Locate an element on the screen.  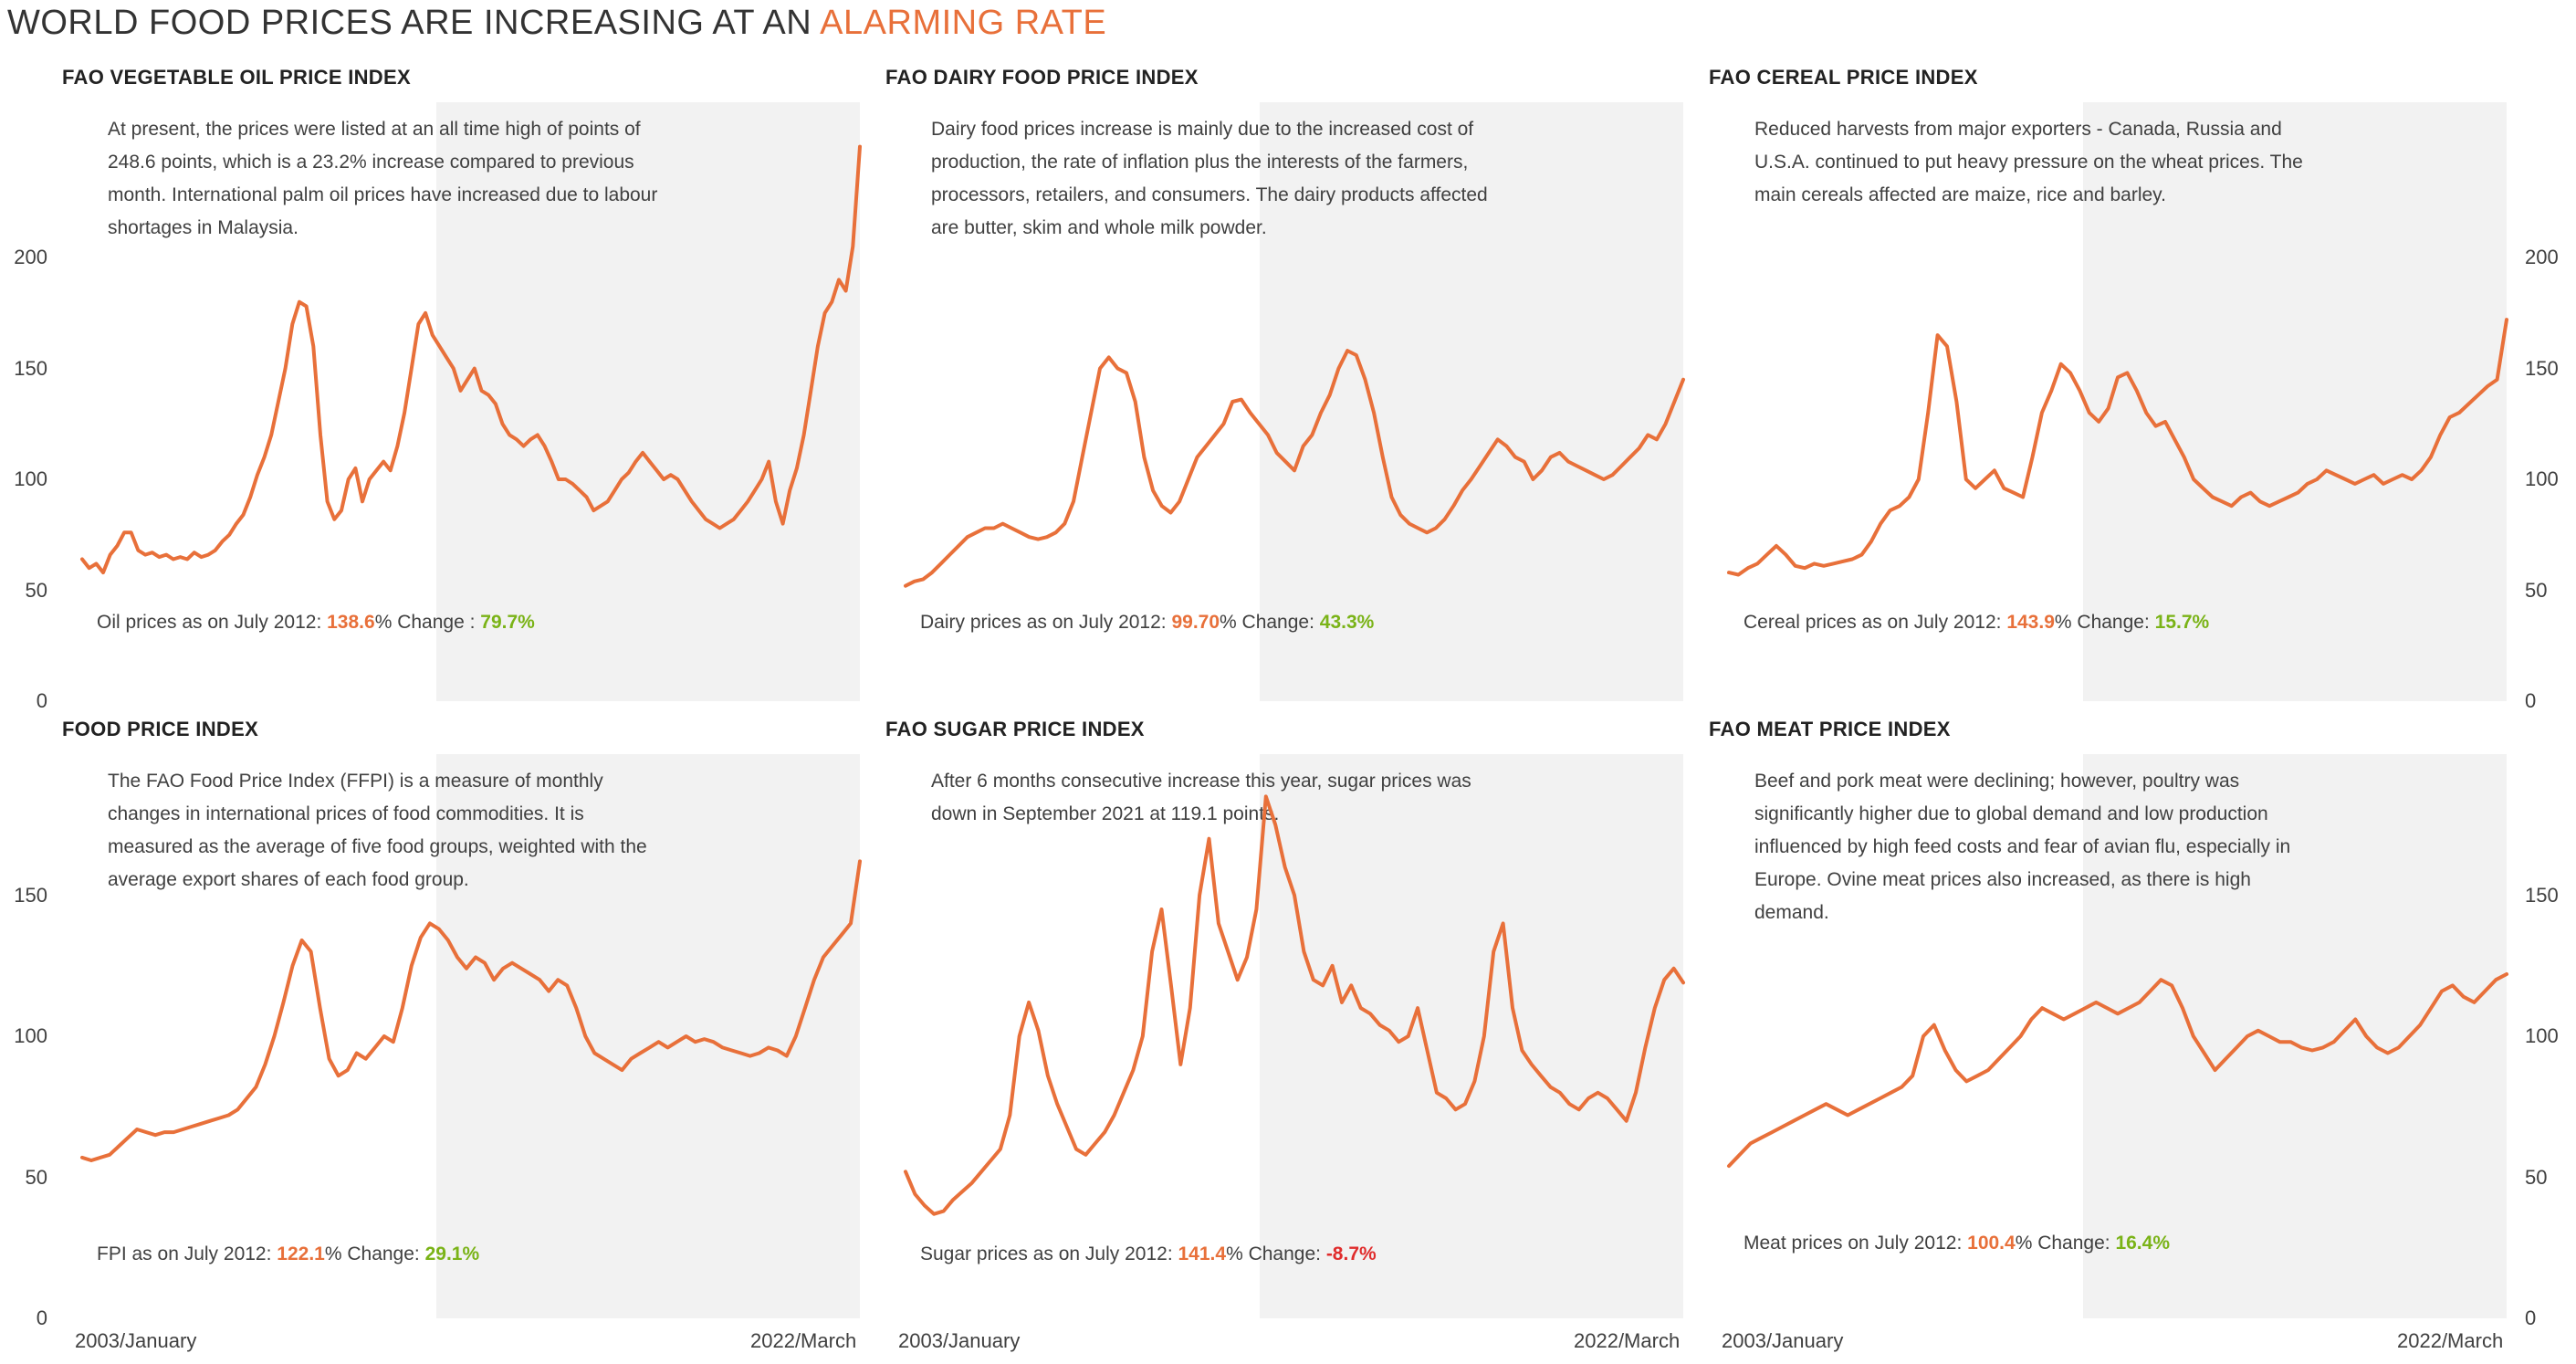
stat-price: 99.70 is located at coordinates (1195, 622).